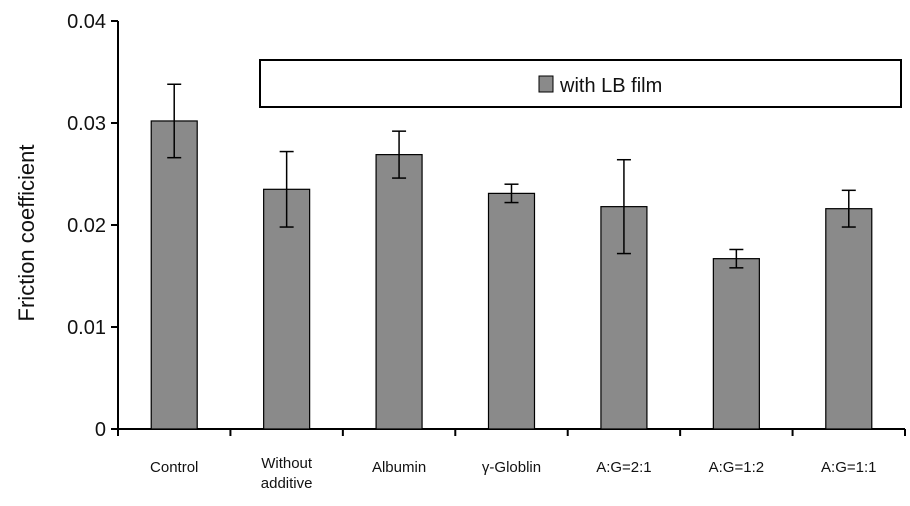  I want to click on x-tick-label: A:G=2:1, so click(623, 467).